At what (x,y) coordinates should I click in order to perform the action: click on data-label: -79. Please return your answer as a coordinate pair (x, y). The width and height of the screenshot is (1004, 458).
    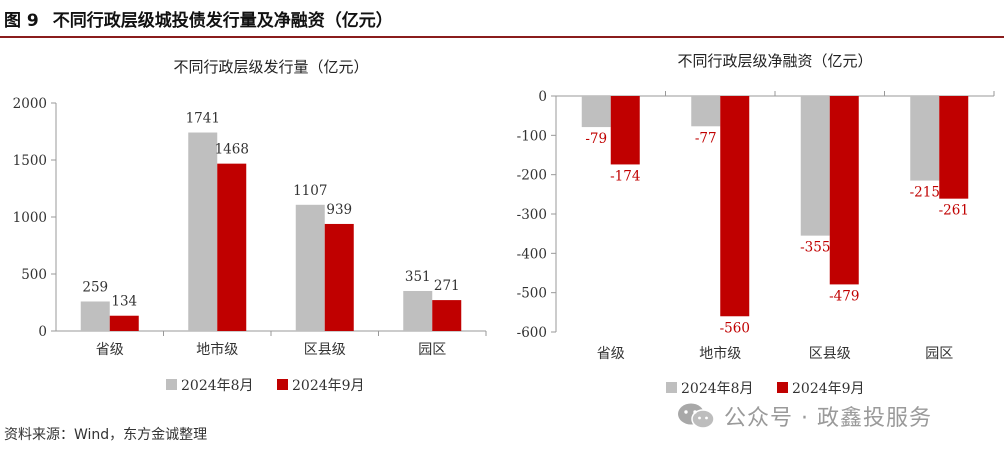
    Looking at the image, I should click on (596, 139).